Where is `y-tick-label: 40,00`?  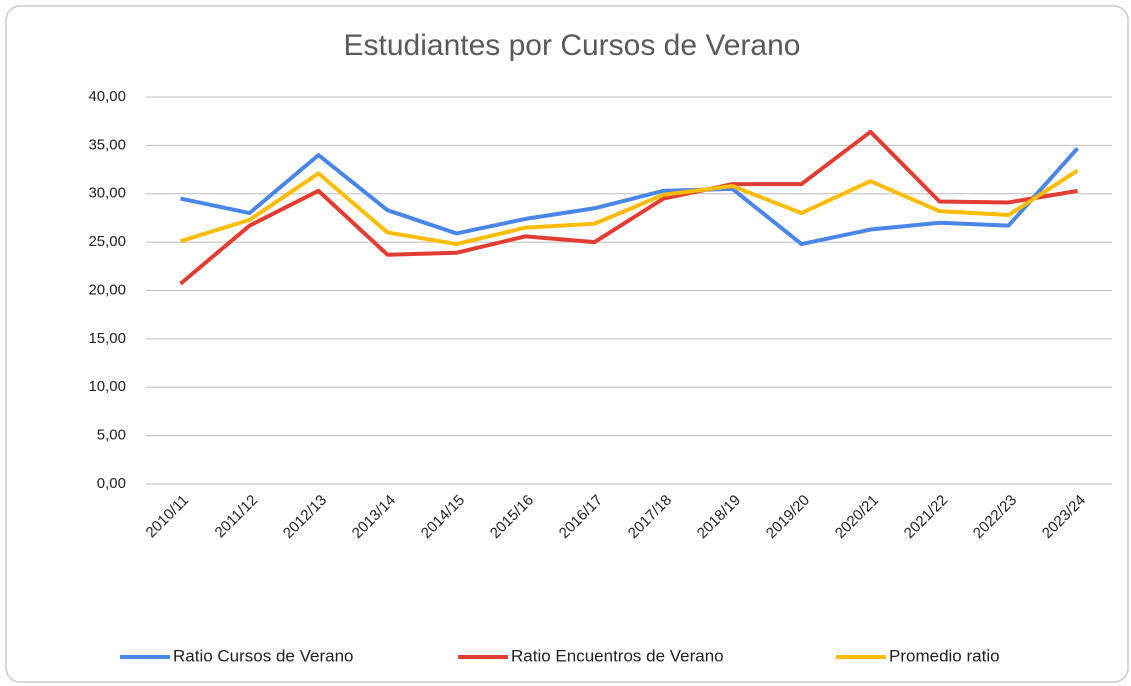
y-tick-label: 40,00 is located at coordinates (107, 96).